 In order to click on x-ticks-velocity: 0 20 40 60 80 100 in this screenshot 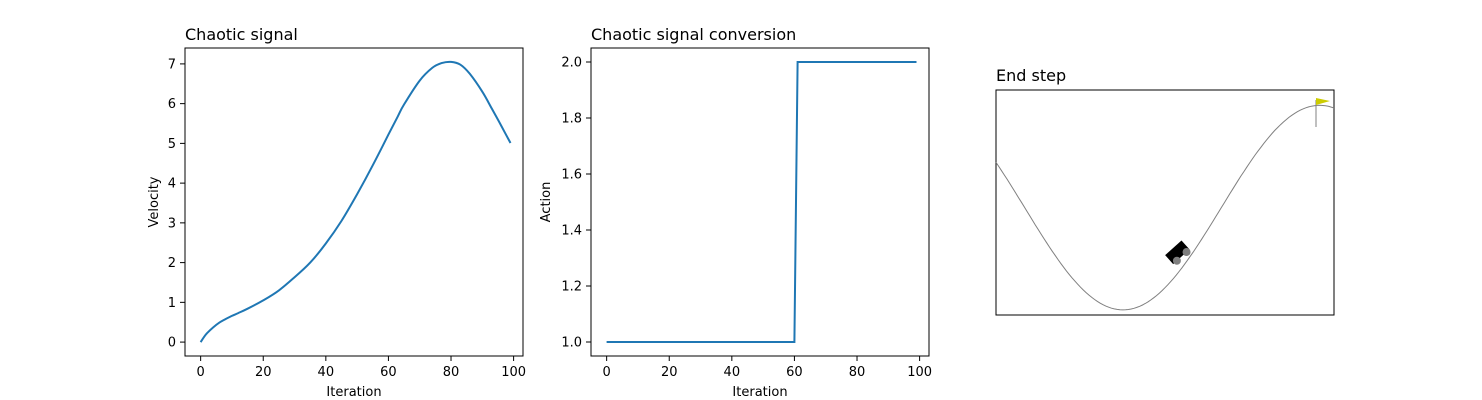, I will do `click(361, 368)`.